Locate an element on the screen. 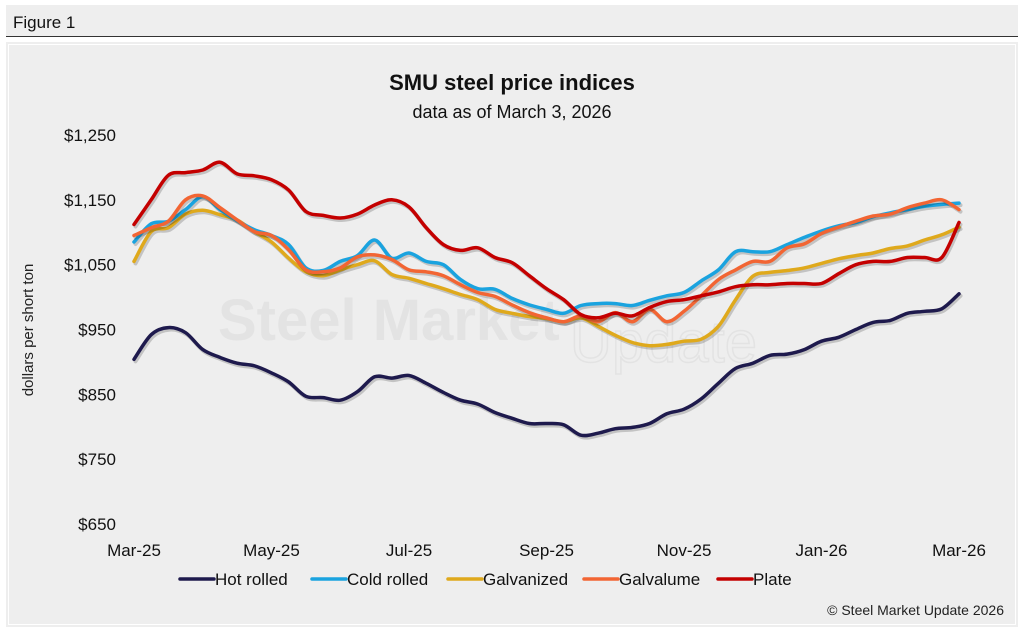  legend-item-plate: Plate is located at coordinates (754, 579).